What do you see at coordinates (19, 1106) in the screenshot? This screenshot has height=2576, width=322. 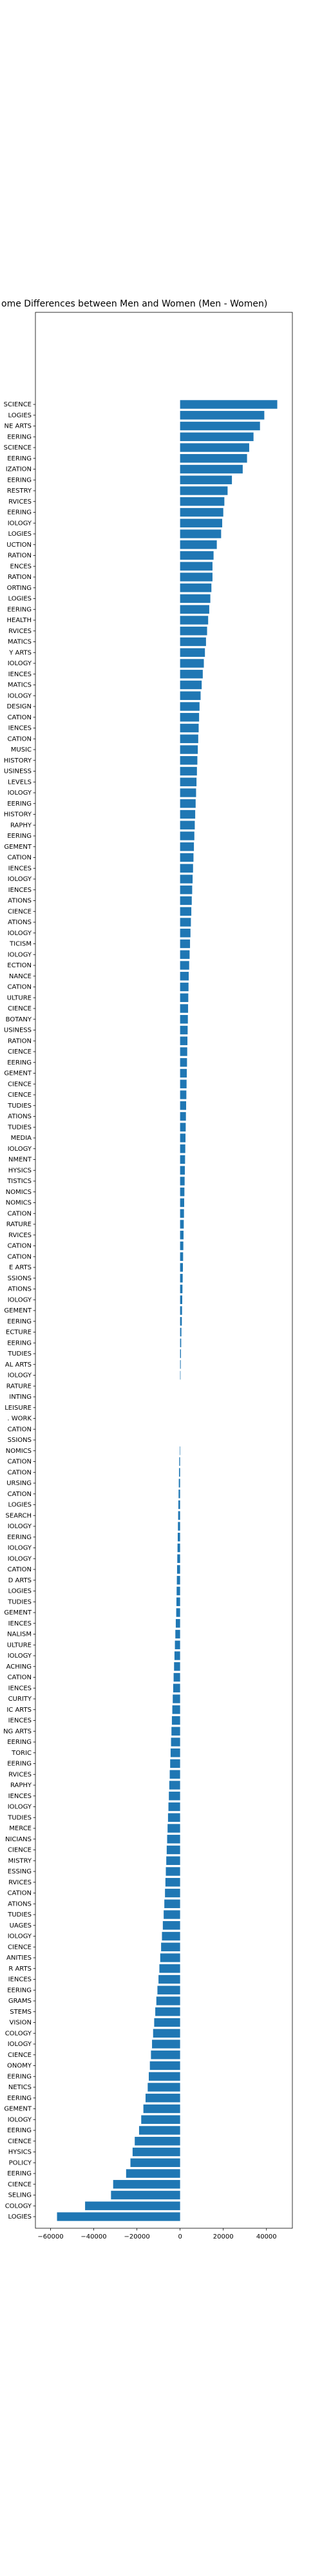 I see `y-tick-label: TUDIES` at bounding box center [19, 1106].